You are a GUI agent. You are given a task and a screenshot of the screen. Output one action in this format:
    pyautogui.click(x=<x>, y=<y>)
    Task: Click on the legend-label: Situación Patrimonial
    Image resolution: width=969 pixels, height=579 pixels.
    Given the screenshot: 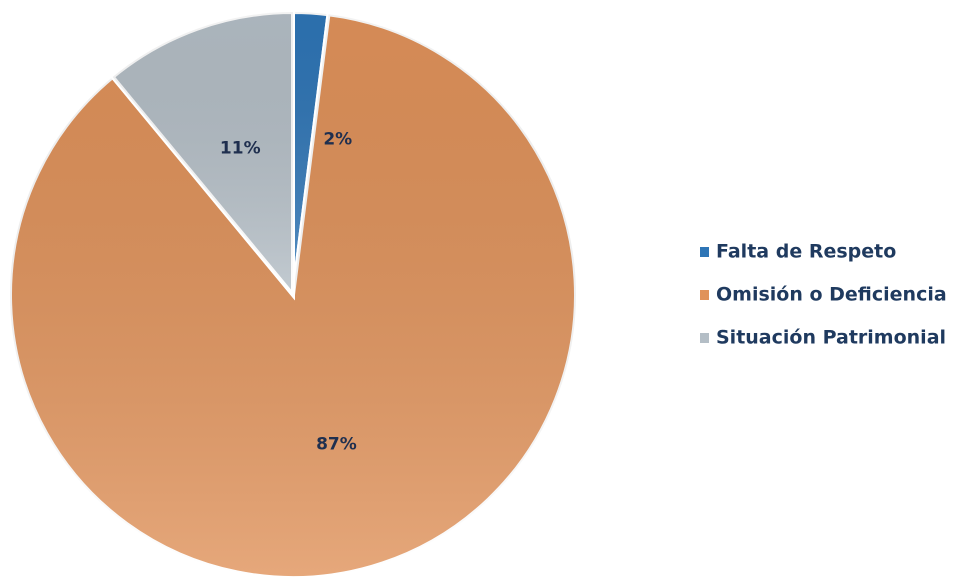 What is the action you would take?
    pyautogui.click(x=831, y=338)
    